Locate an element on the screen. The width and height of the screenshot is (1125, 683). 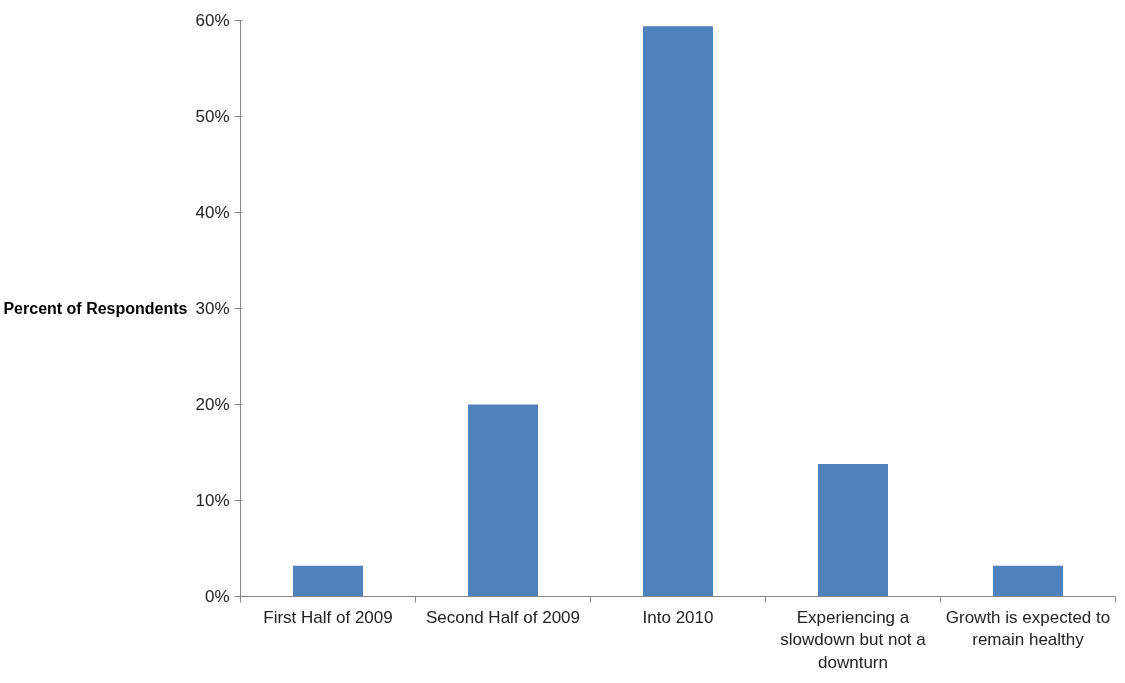
x-tick-label: Growth is expected to remain healthy is located at coordinates (1028, 628).